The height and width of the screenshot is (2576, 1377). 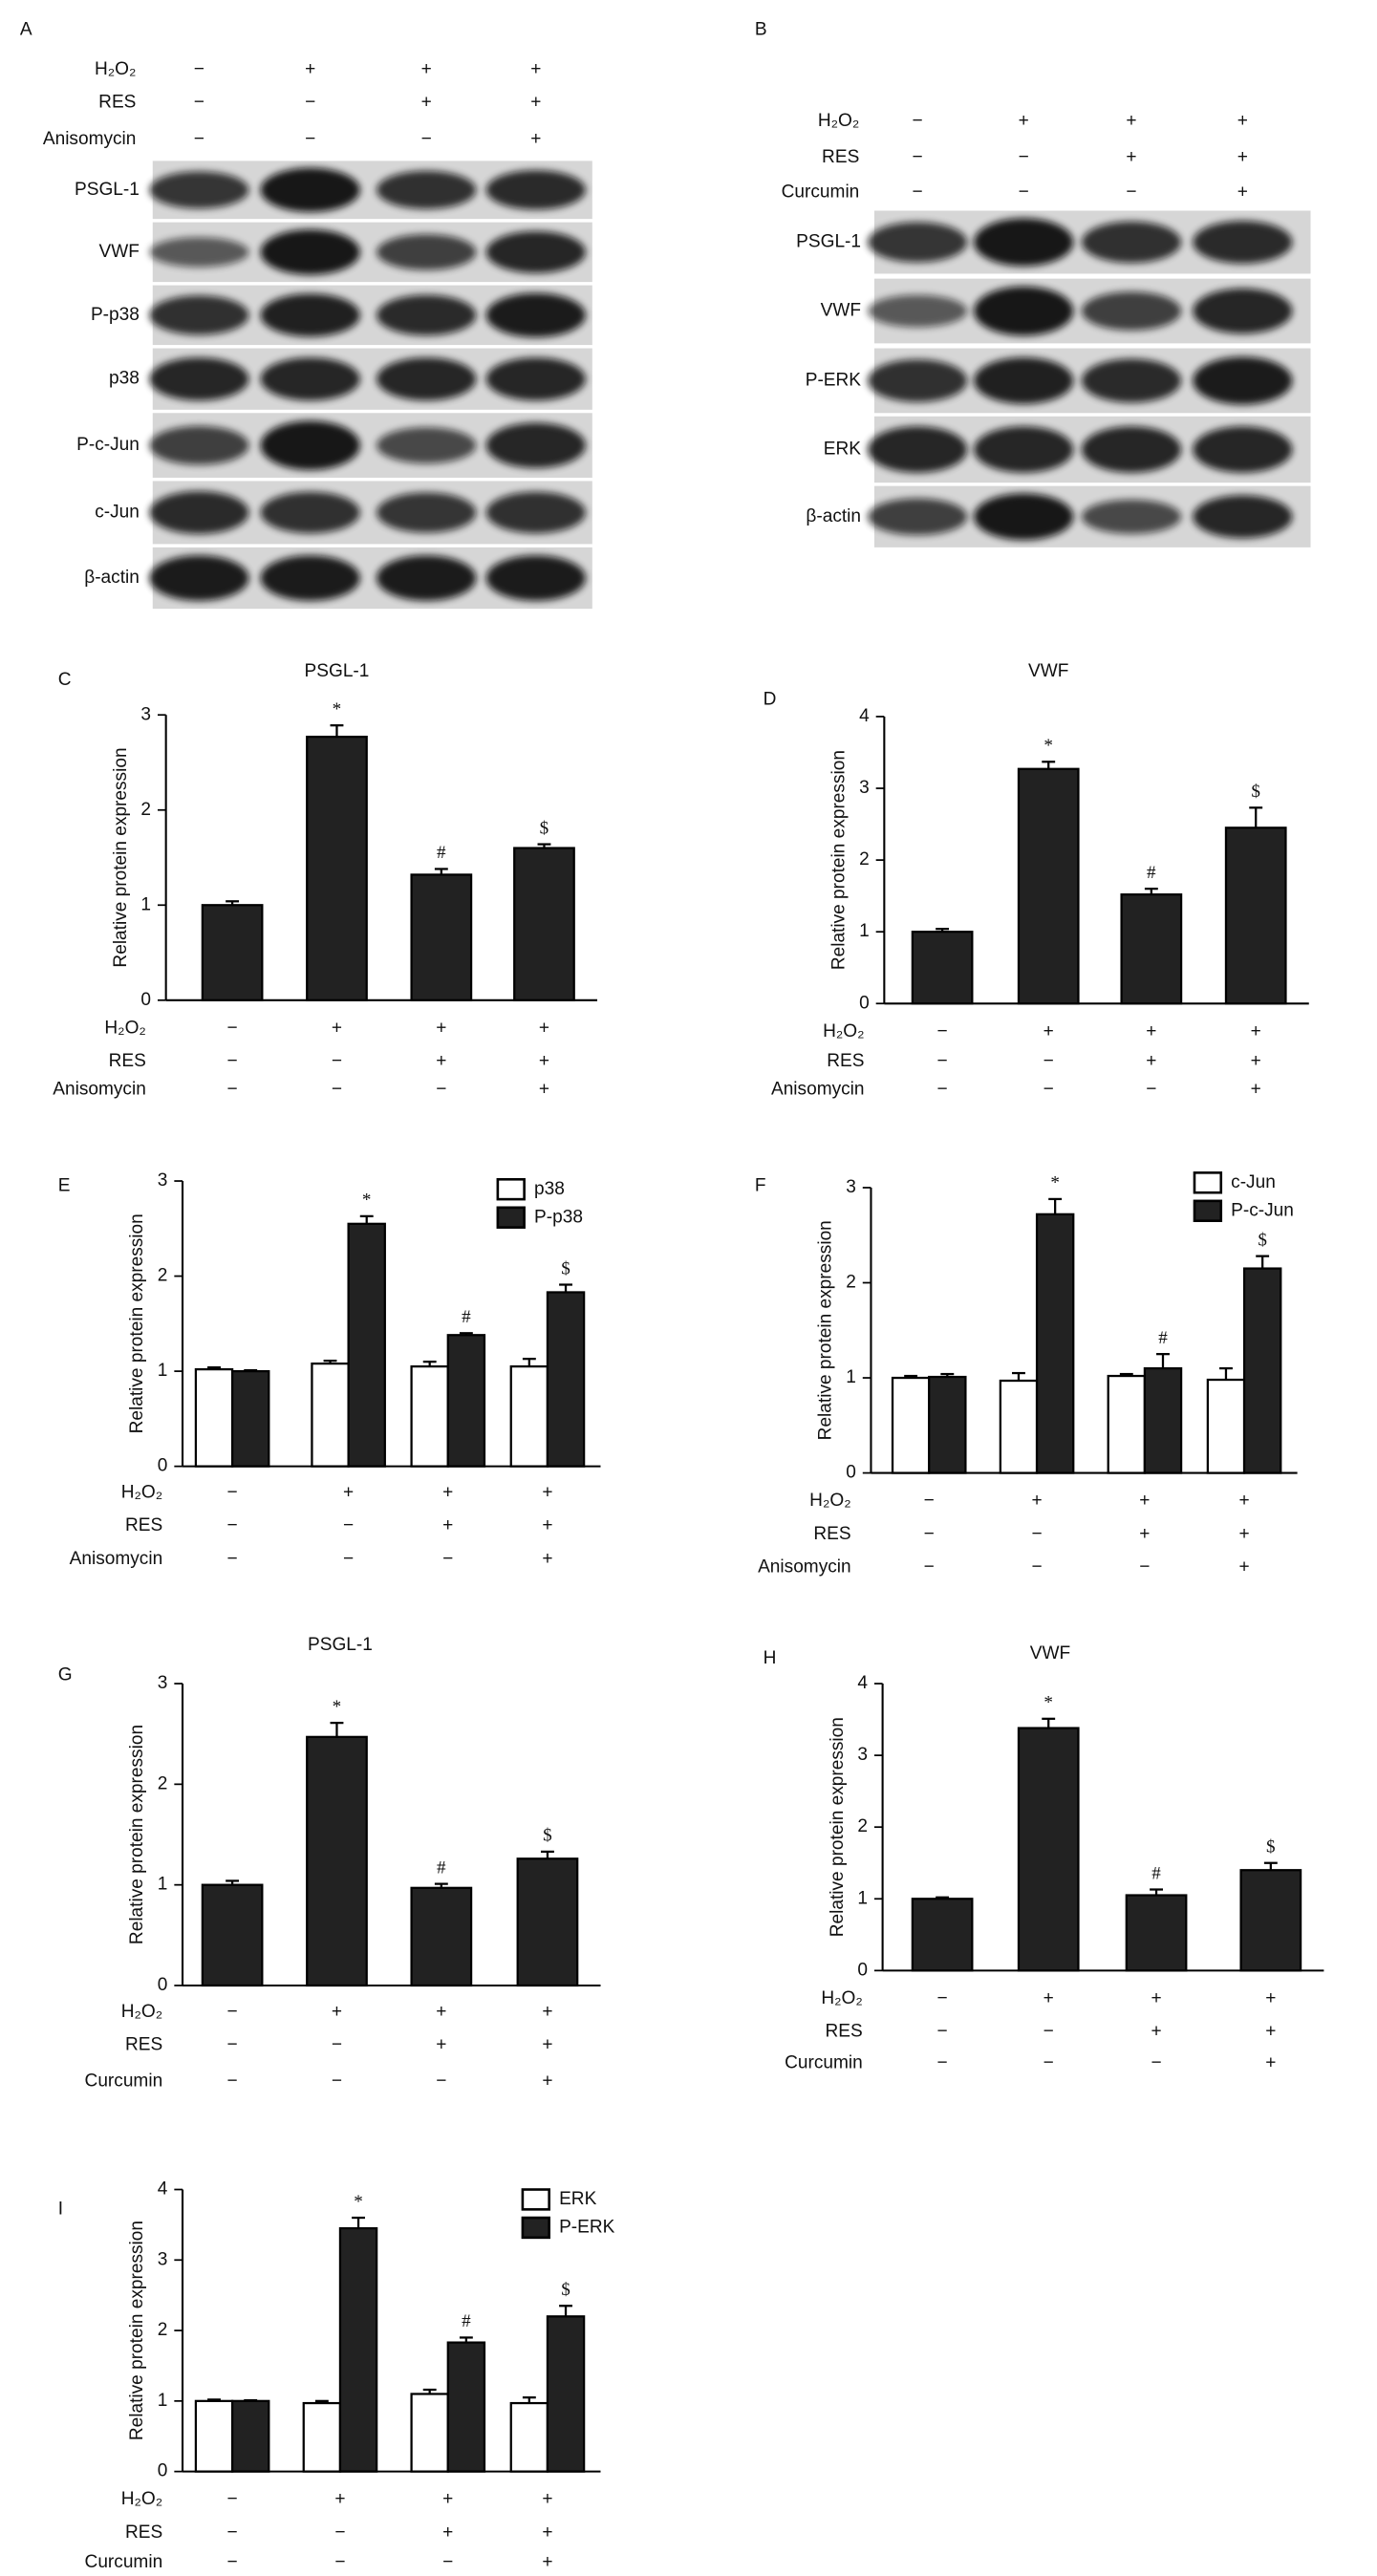 I want to click on legend-label: P-c-Jun, so click(x=1262, y=1210).